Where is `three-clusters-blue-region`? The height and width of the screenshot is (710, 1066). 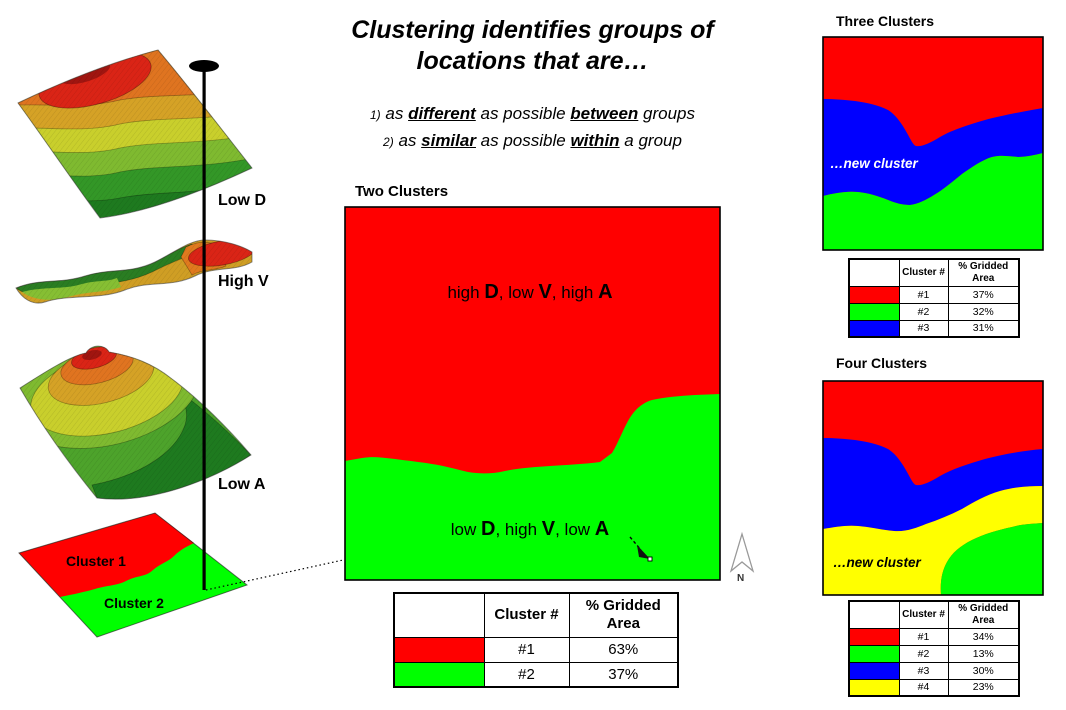 three-clusters-blue-region is located at coordinates (933, 152).